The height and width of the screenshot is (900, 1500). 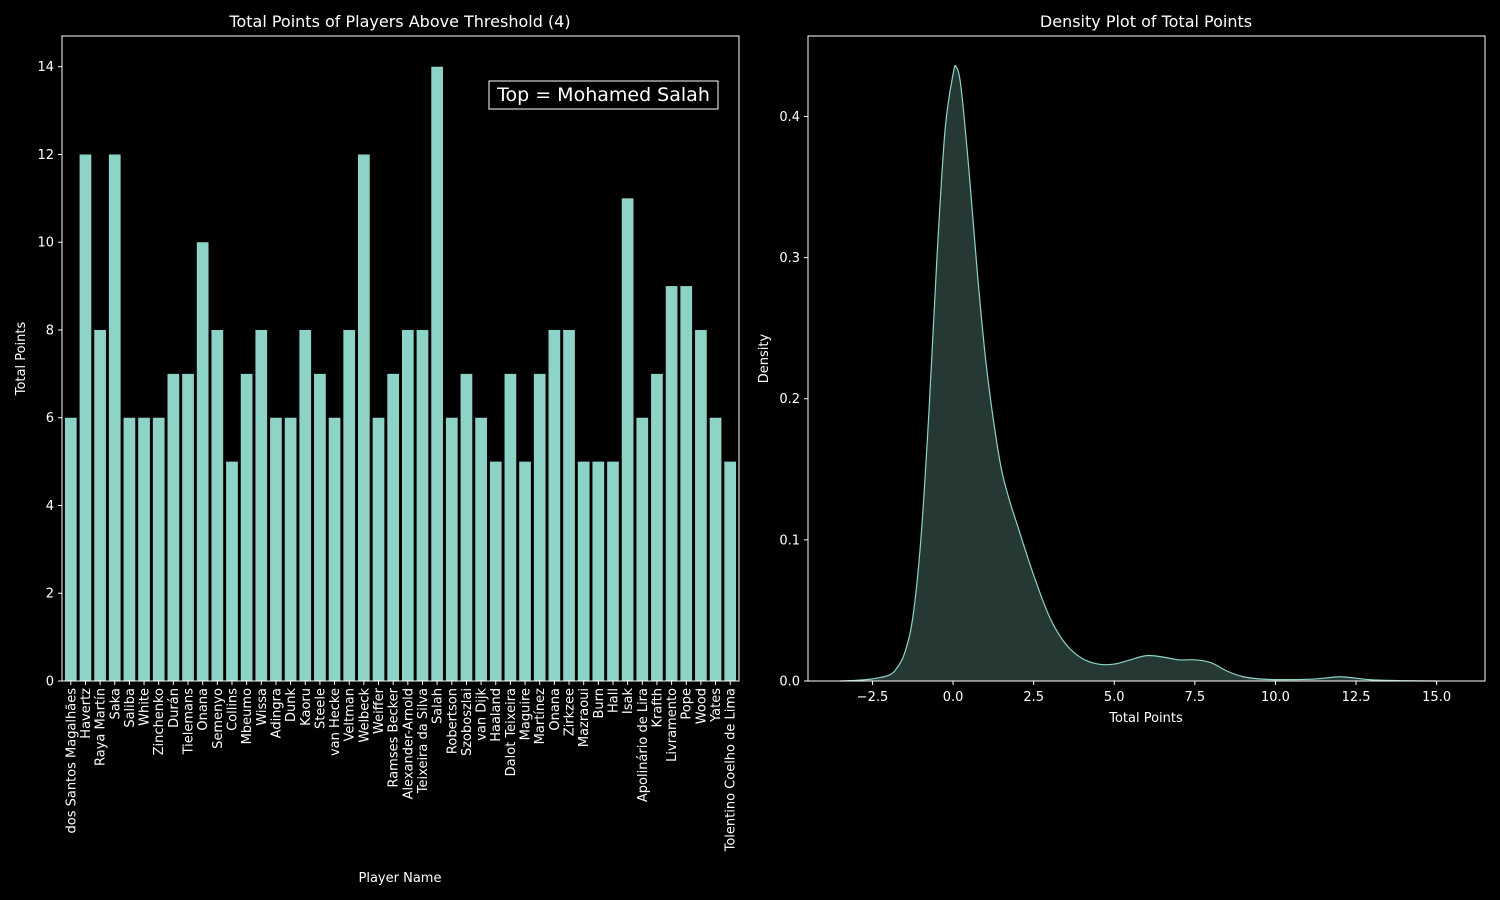 I want to click on bar-x-tick-label: Collins, so click(x=232, y=709).